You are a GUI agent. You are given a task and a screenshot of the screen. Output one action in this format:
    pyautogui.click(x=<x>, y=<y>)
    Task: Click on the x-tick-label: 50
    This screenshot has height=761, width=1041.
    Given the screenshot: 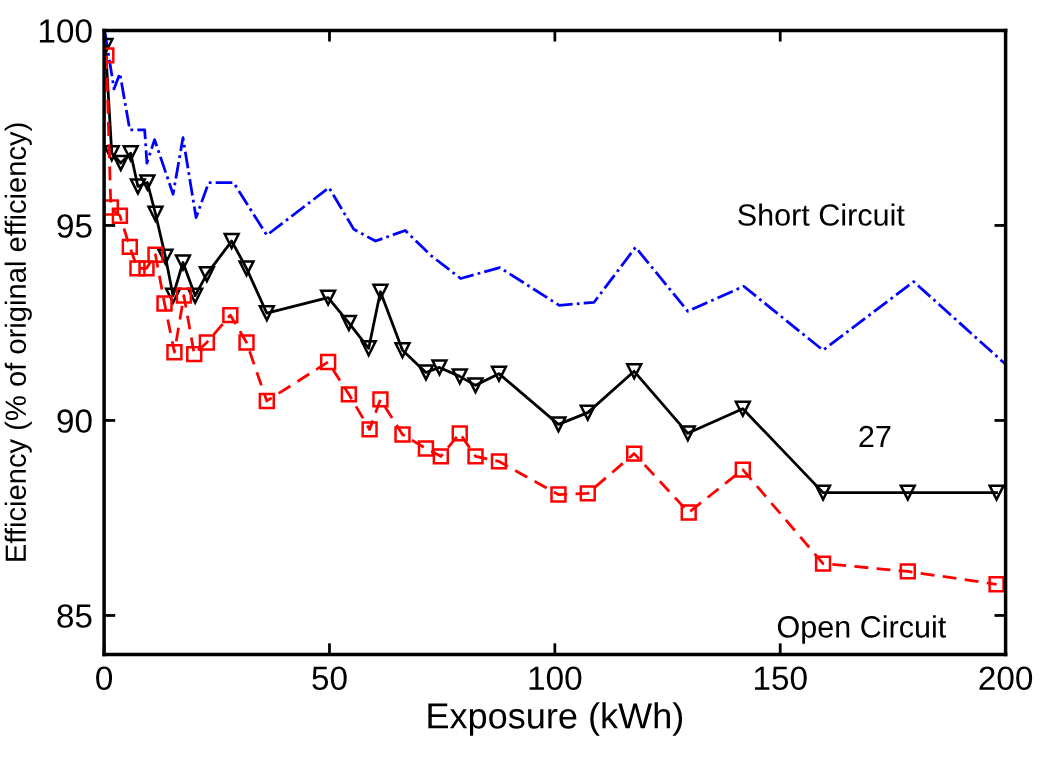 What is the action you would take?
    pyautogui.click(x=329, y=678)
    